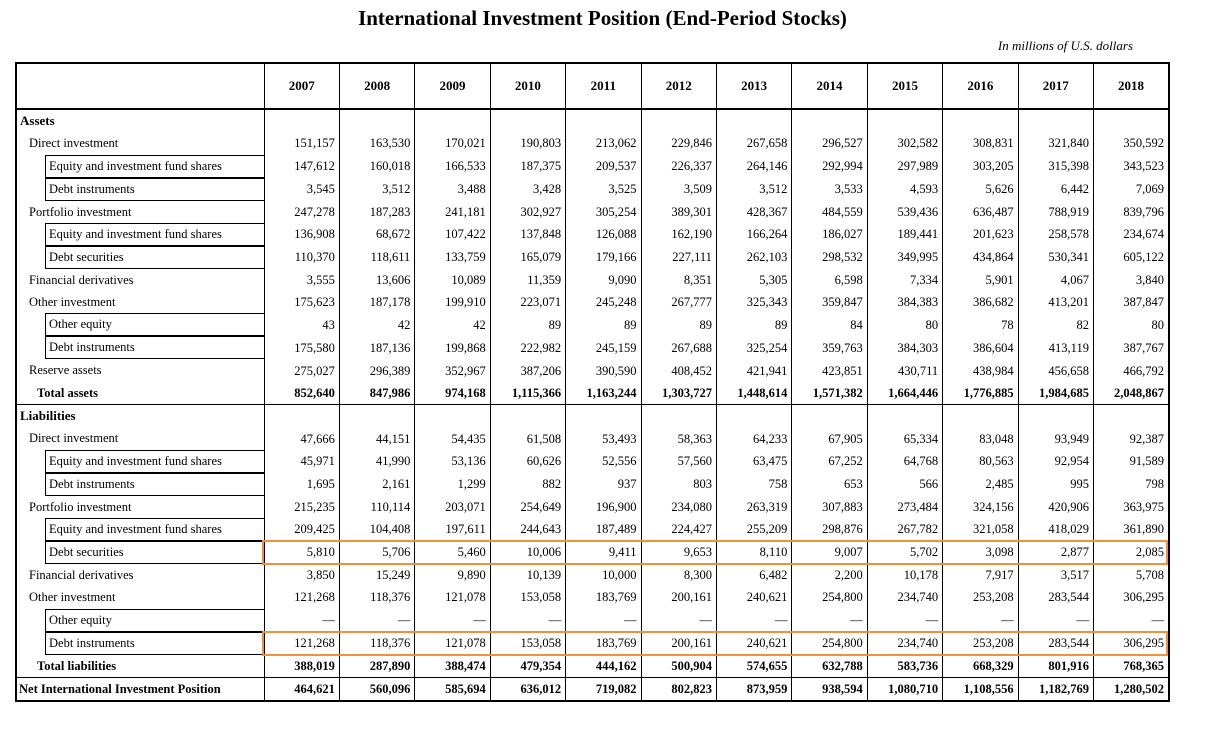  What do you see at coordinates (603, 643) in the screenshot?
I see `value-cell: 183,769` at bounding box center [603, 643].